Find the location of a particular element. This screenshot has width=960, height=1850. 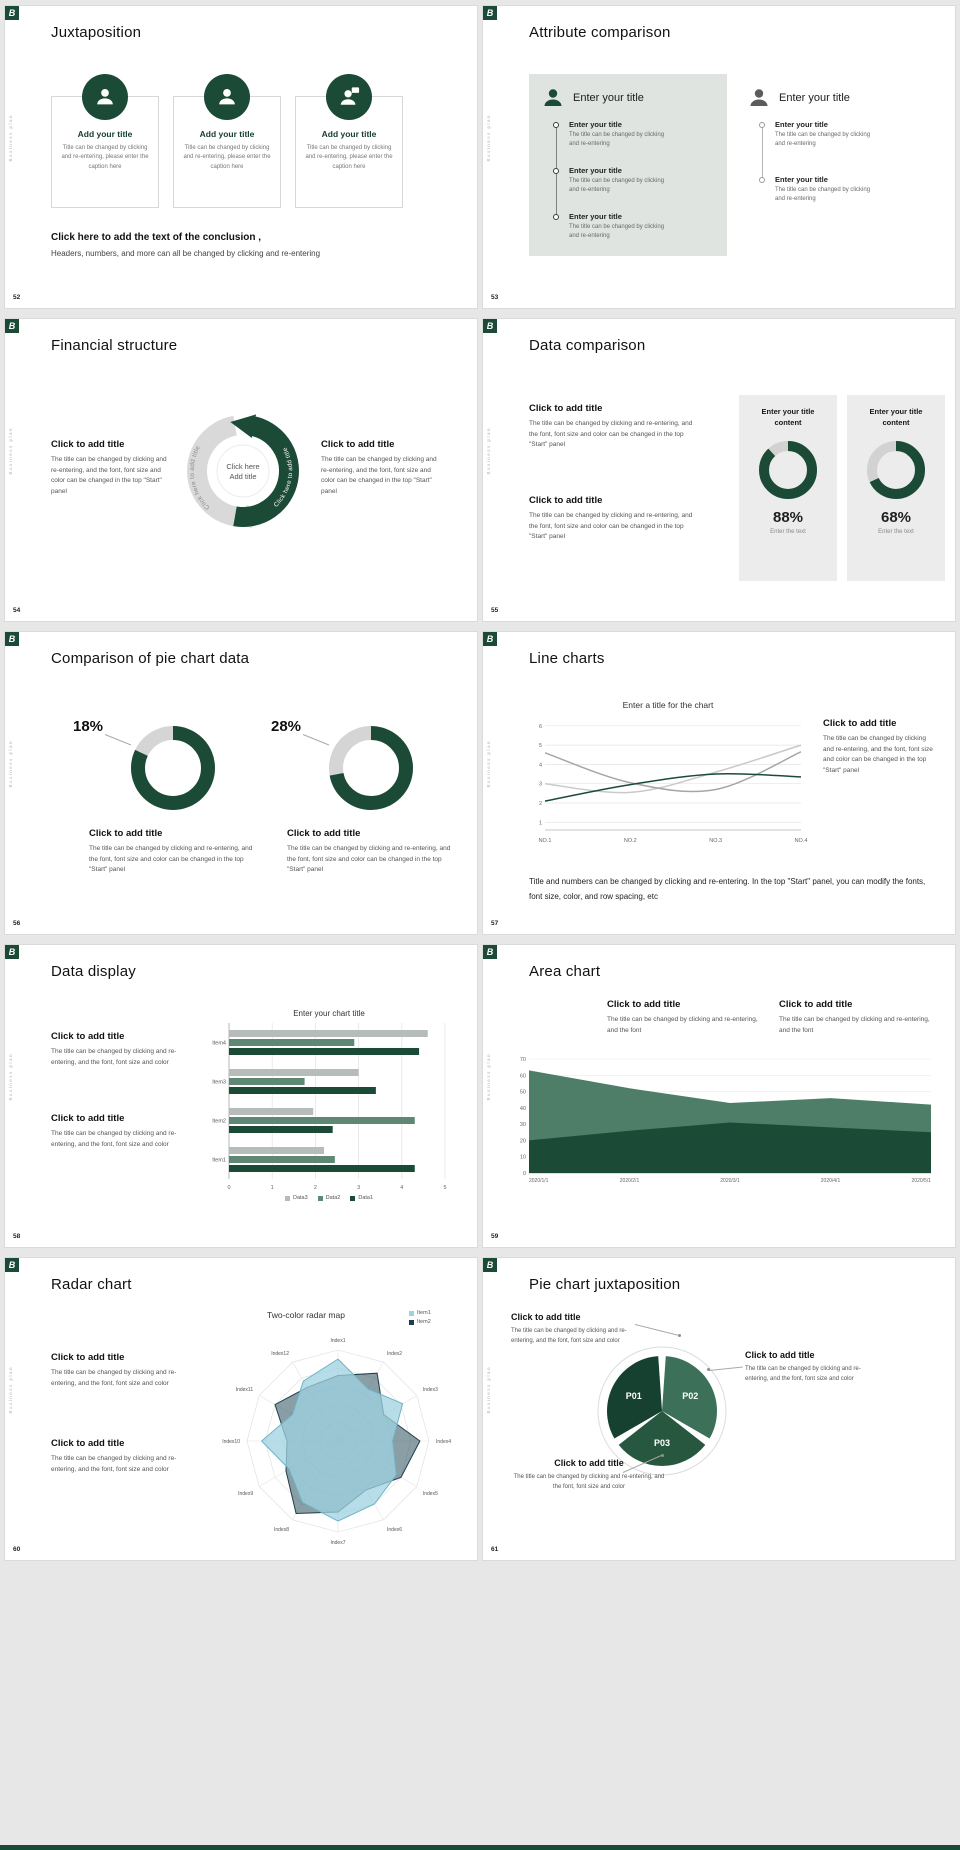

svg-text: 0 is located at coordinates (524, 1174).